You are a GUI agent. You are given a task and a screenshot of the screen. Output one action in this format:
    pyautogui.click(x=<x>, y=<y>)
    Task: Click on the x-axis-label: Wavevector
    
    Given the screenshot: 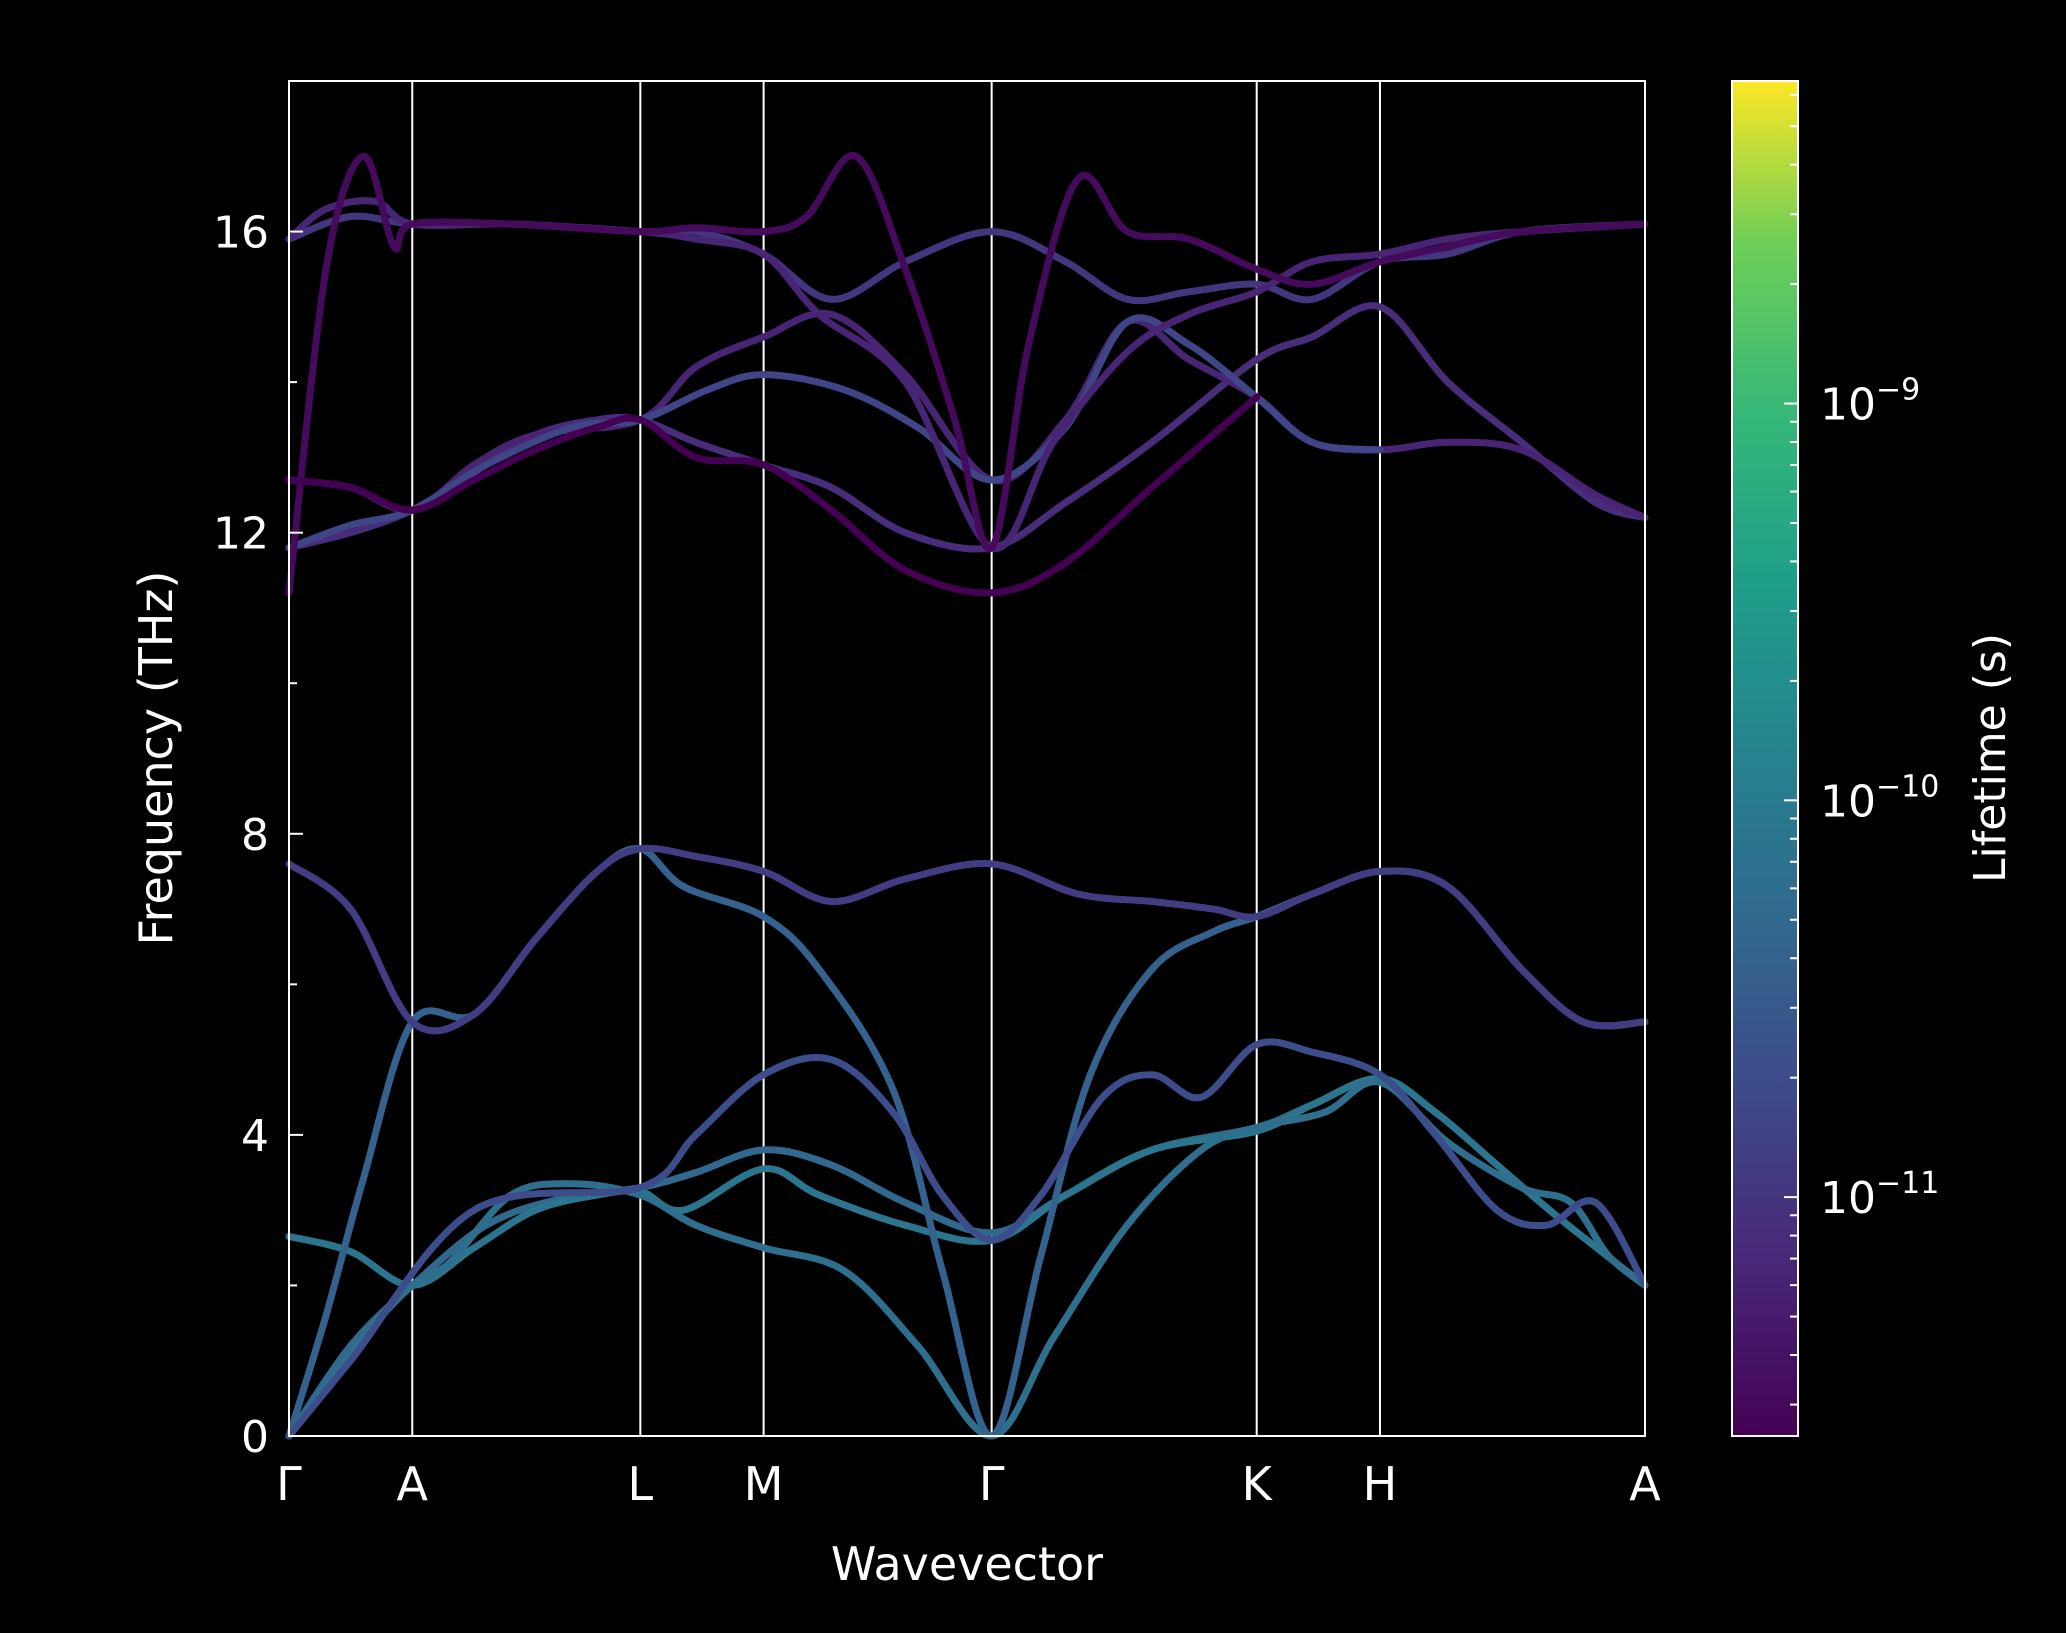 What is the action you would take?
    pyautogui.click(x=967, y=1564)
    